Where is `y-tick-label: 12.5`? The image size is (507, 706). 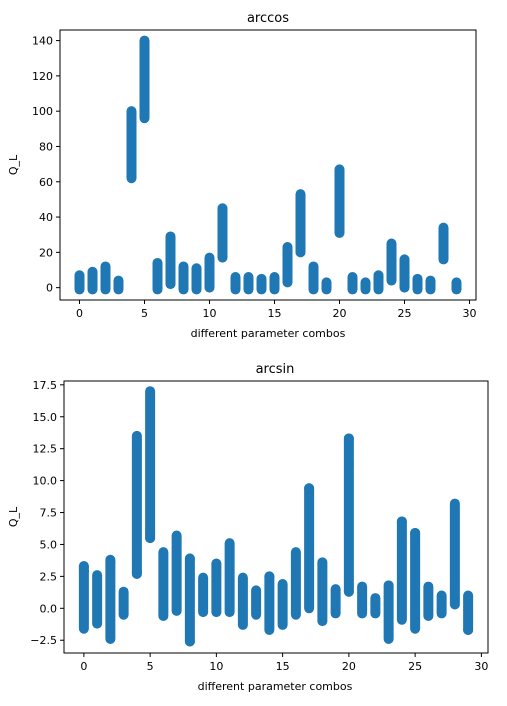 y-tick-label: 12.5 is located at coordinates (45, 449).